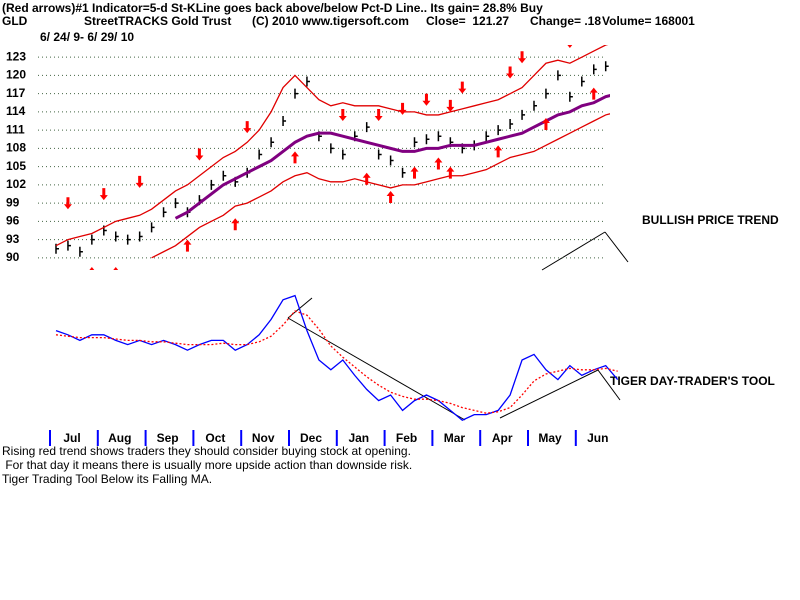  What do you see at coordinates (263, 438) in the screenshot?
I see `x-tick-label: Nov` at bounding box center [263, 438].